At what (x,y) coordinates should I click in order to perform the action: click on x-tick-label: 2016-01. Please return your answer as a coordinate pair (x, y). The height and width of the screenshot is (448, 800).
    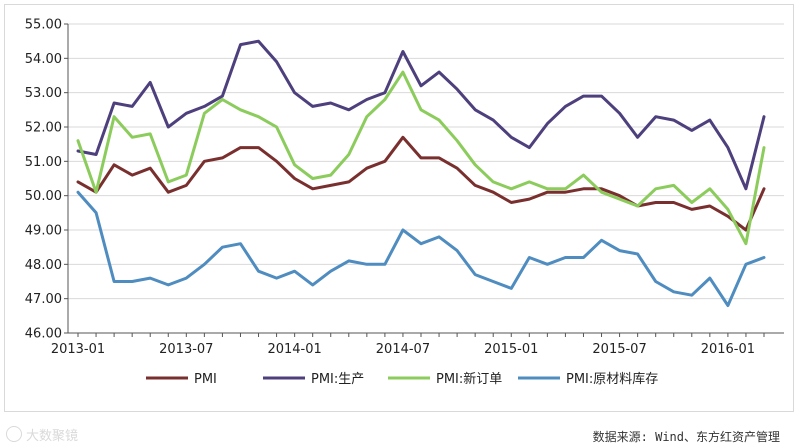
    Looking at the image, I should click on (728, 349).